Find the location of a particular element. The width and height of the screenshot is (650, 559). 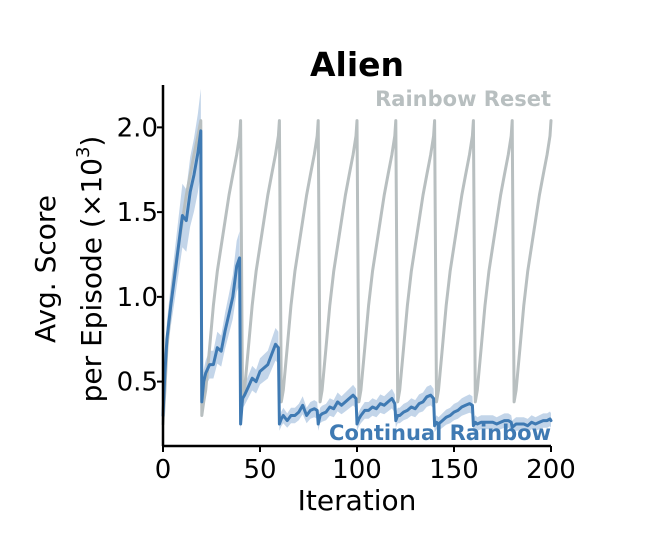

y-tick-label-1: 1.0 is located at coordinates (137, 298).